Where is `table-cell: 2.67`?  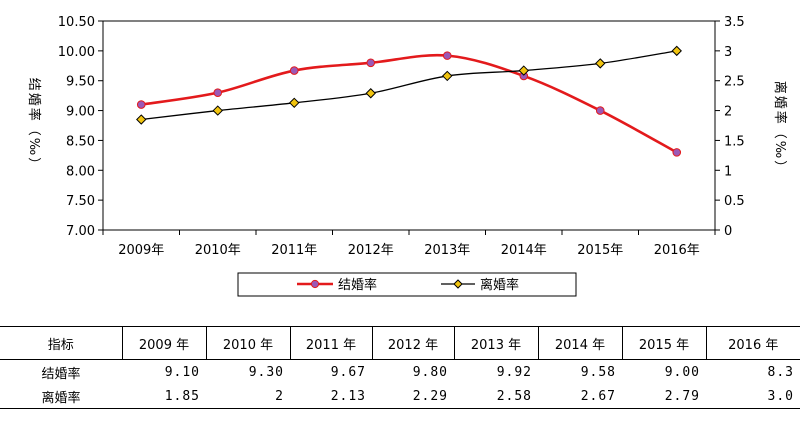
table-cell: 2.67 is located at coordinates (580, 396).